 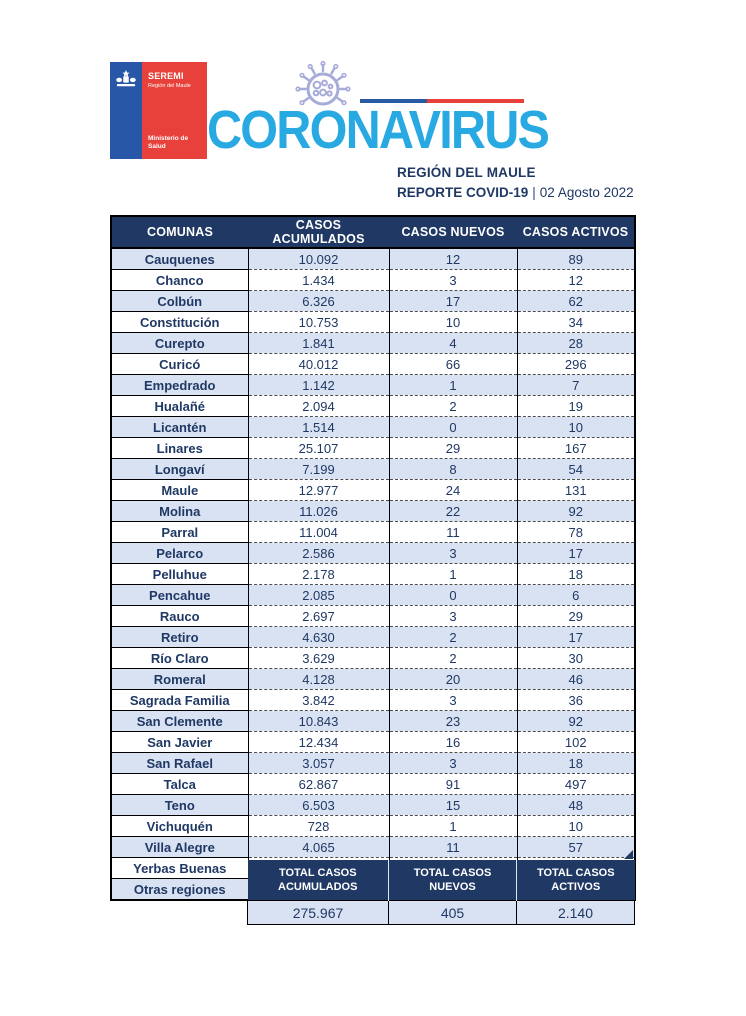 I want to click on casos-nuevos-cell: 16, so click(x=452, y=742).